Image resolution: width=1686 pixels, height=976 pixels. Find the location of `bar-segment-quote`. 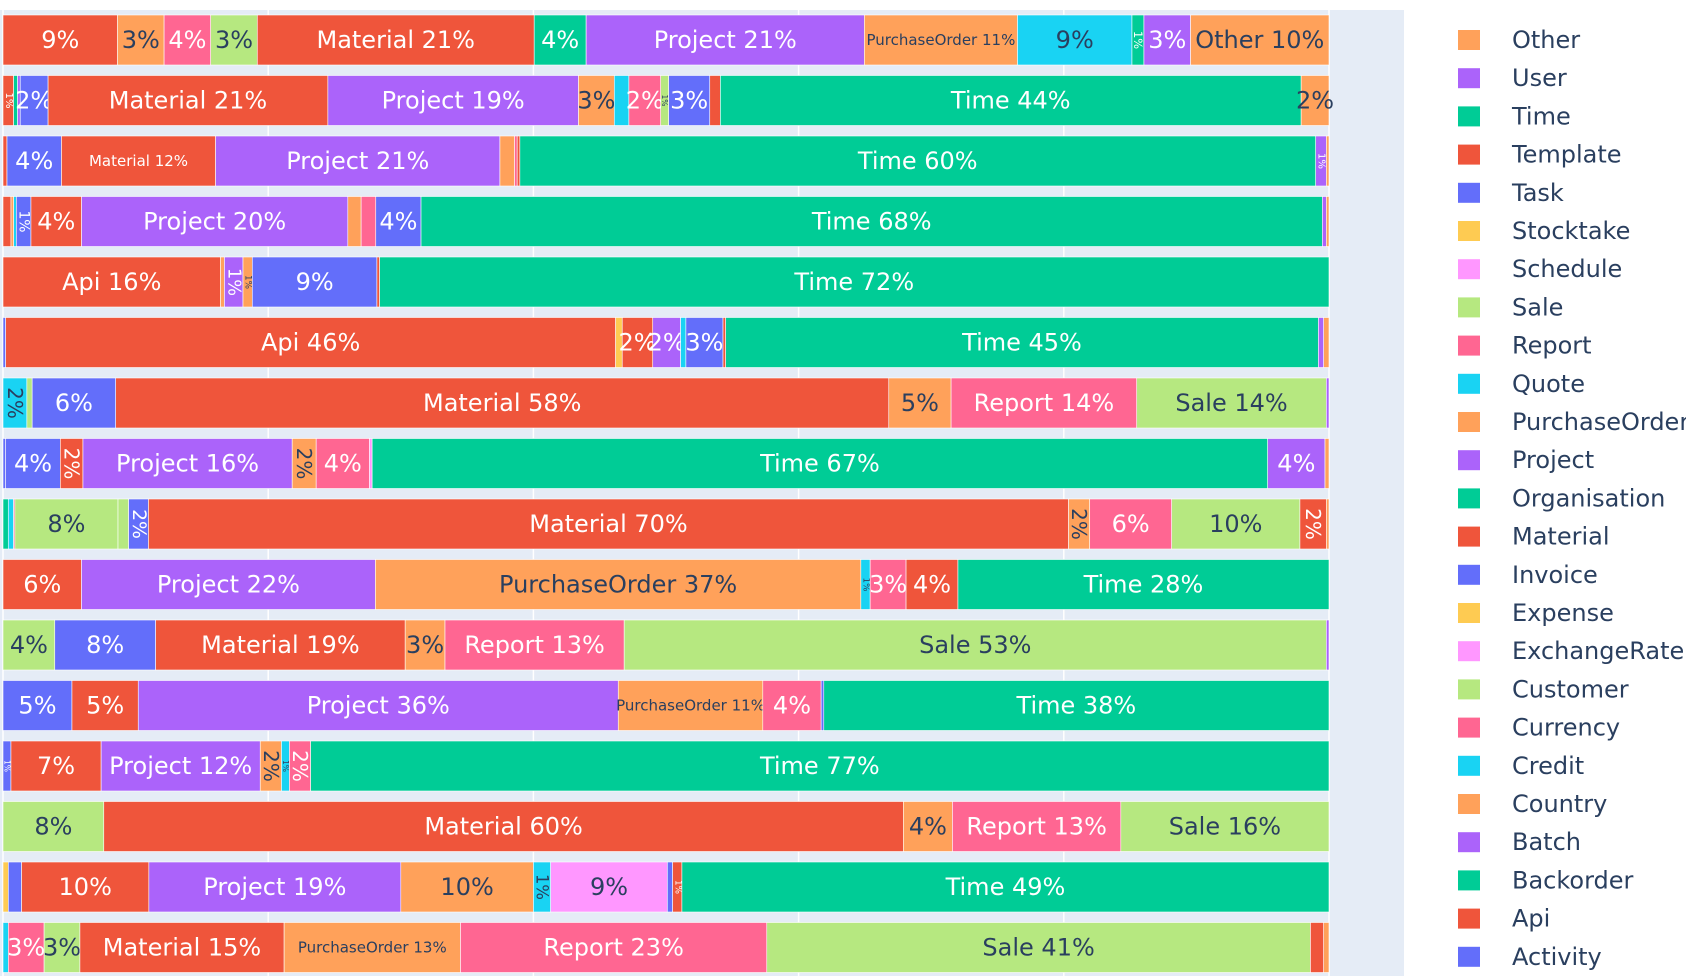

bar-segment-quote is located at coordinates (1075, 40).